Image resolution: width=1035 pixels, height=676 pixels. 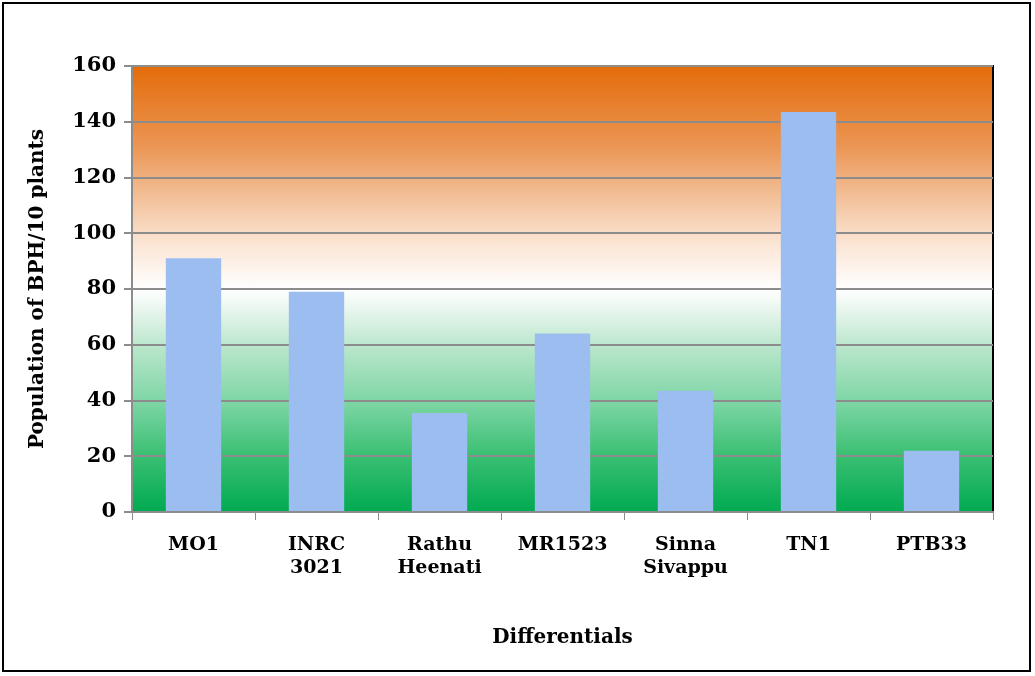 I want to click on y-tick-label: 0, so click(x=108, y=510).